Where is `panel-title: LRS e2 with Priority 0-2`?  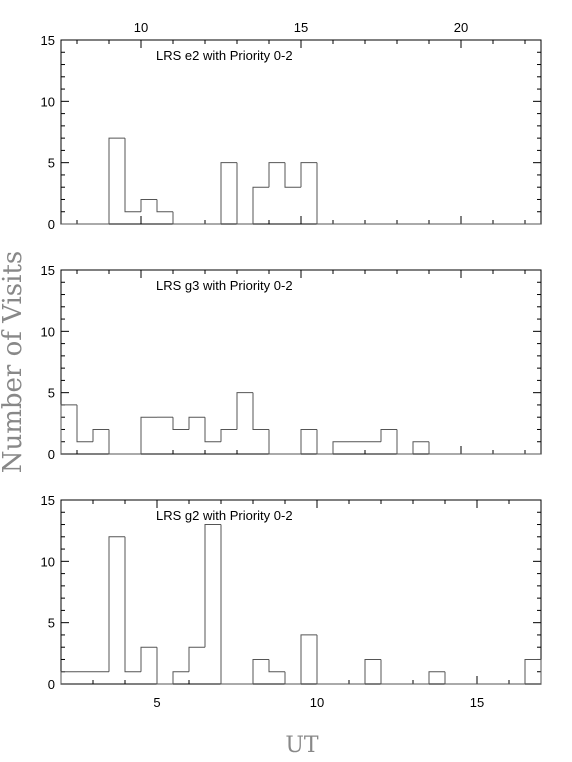 panel-title: LRS e2 with Priority 0-2 is located at coordinates (224, 55).